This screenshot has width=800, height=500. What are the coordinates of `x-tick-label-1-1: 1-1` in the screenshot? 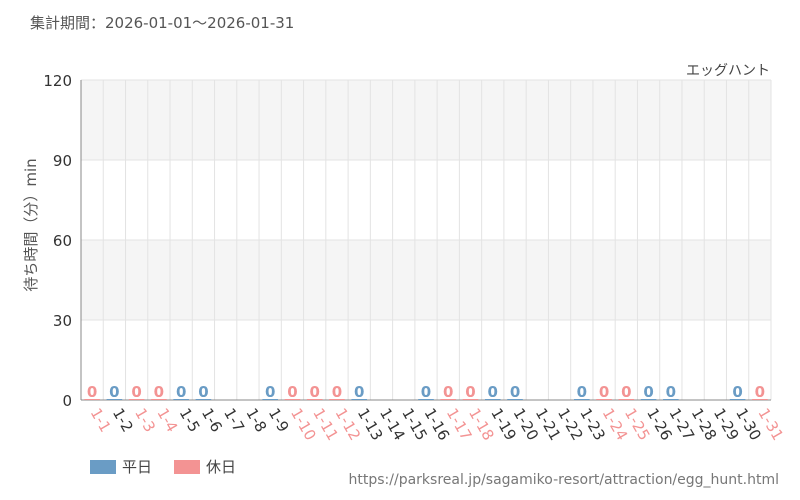 It's located at (101, 420).